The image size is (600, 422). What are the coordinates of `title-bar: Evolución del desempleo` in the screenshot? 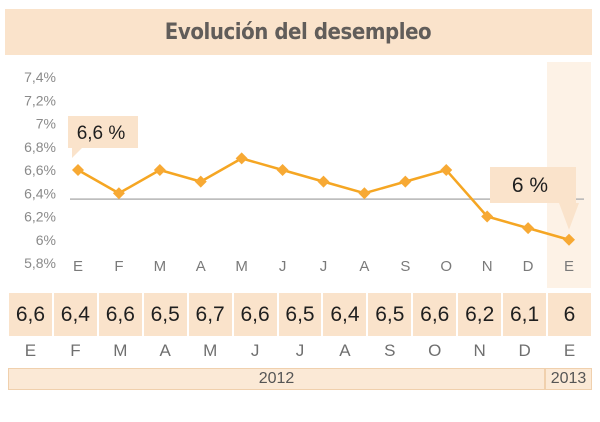 It's located at (298, 32).